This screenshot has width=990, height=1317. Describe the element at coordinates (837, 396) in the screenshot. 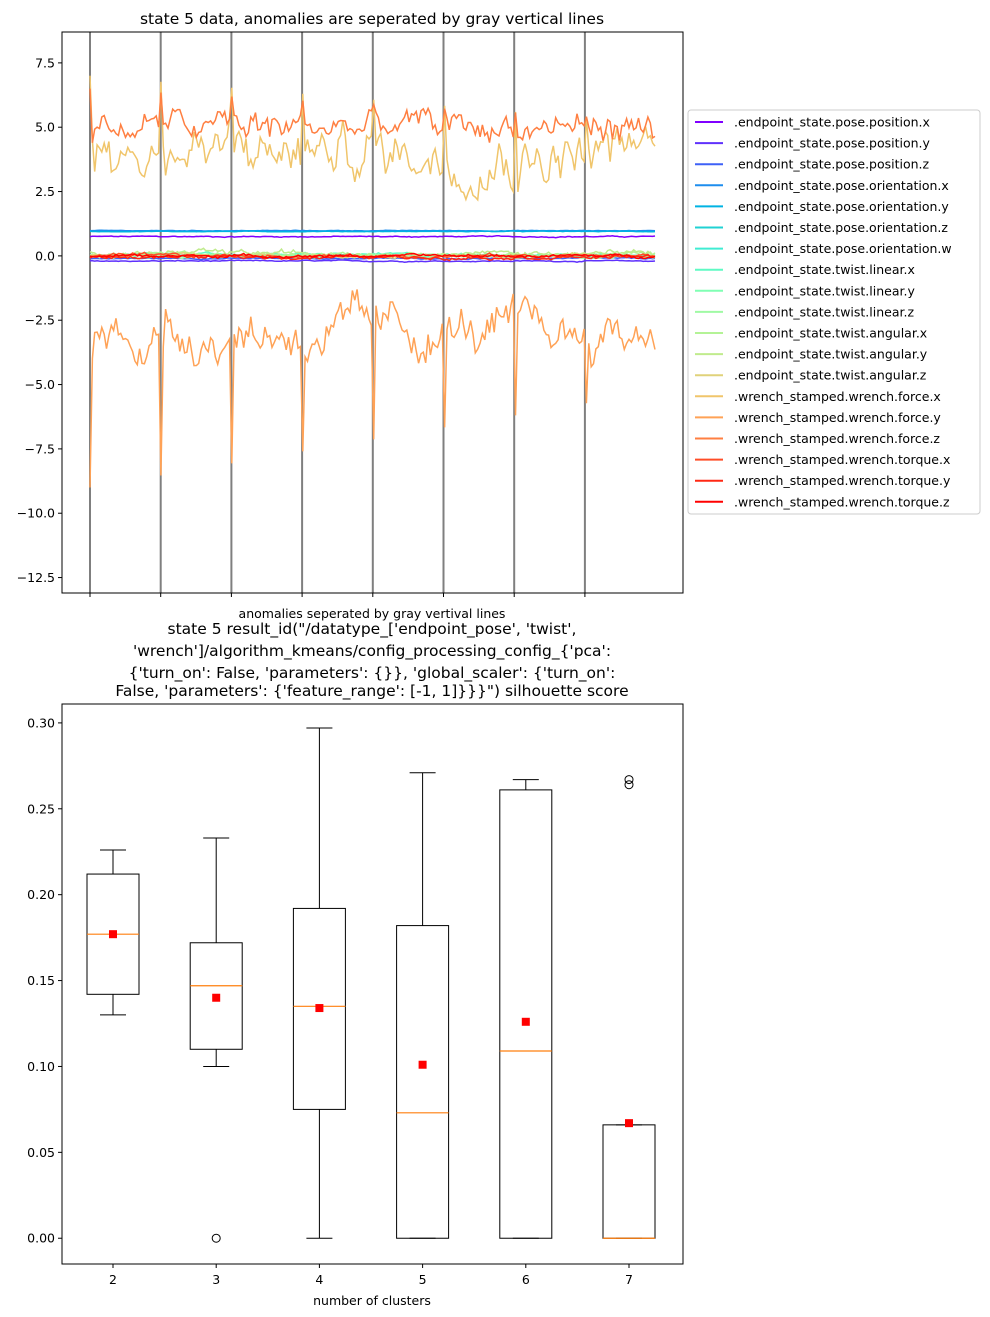

I see `legend-entry: .wrench_stamped.wrench.force.x` at that location.